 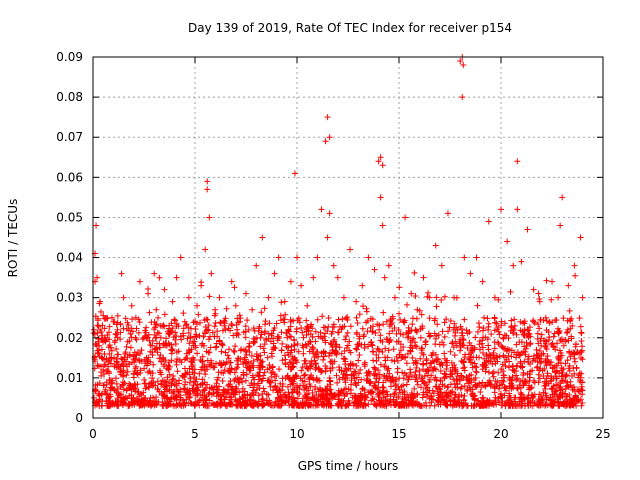 I want to click on x-tick-label: 5, so click(x=195, y=434).